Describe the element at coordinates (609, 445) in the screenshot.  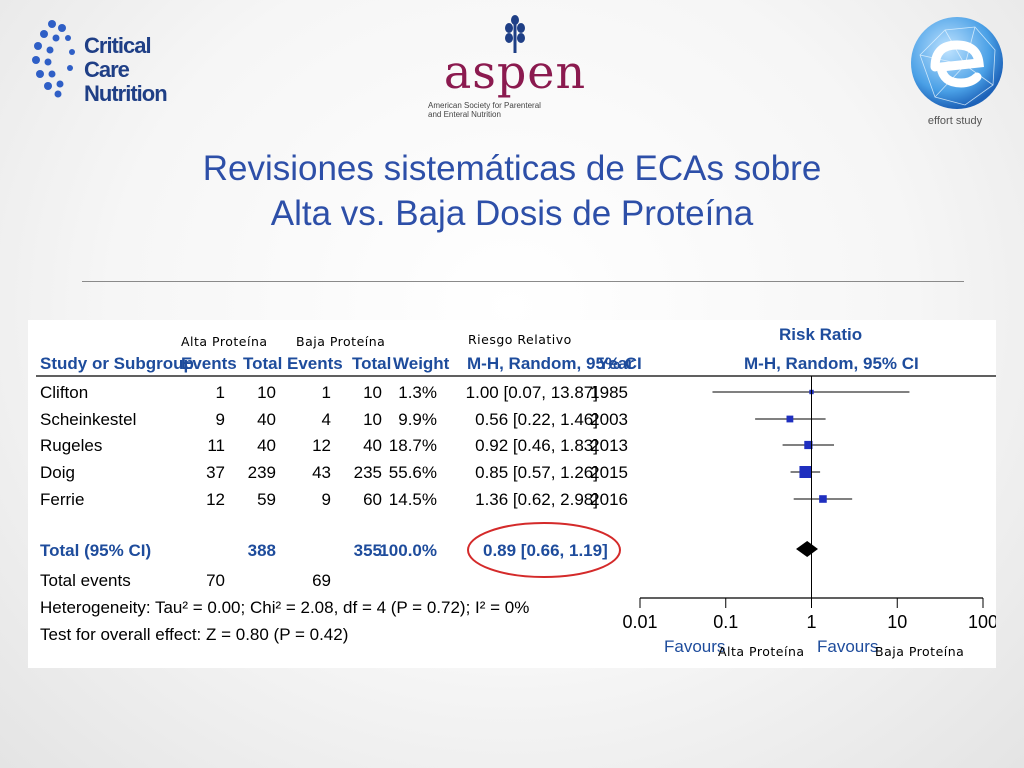
I see `year-cell: 2013` at that location.